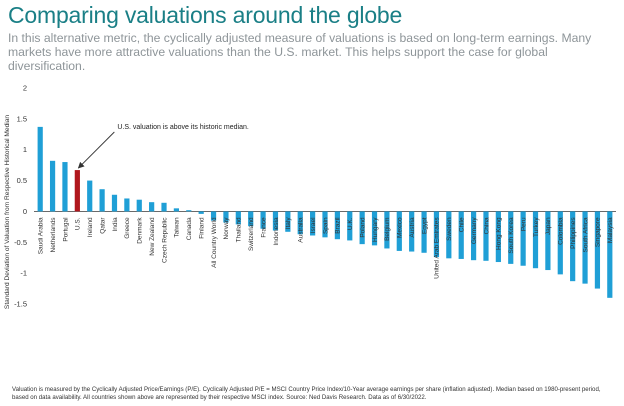 The width and height of the screenshot is (624, 406). What do you see at coordinates (462, 224) in the screenshot?
I see `x-tick-label: Chile` at bounding box center [462, 224].